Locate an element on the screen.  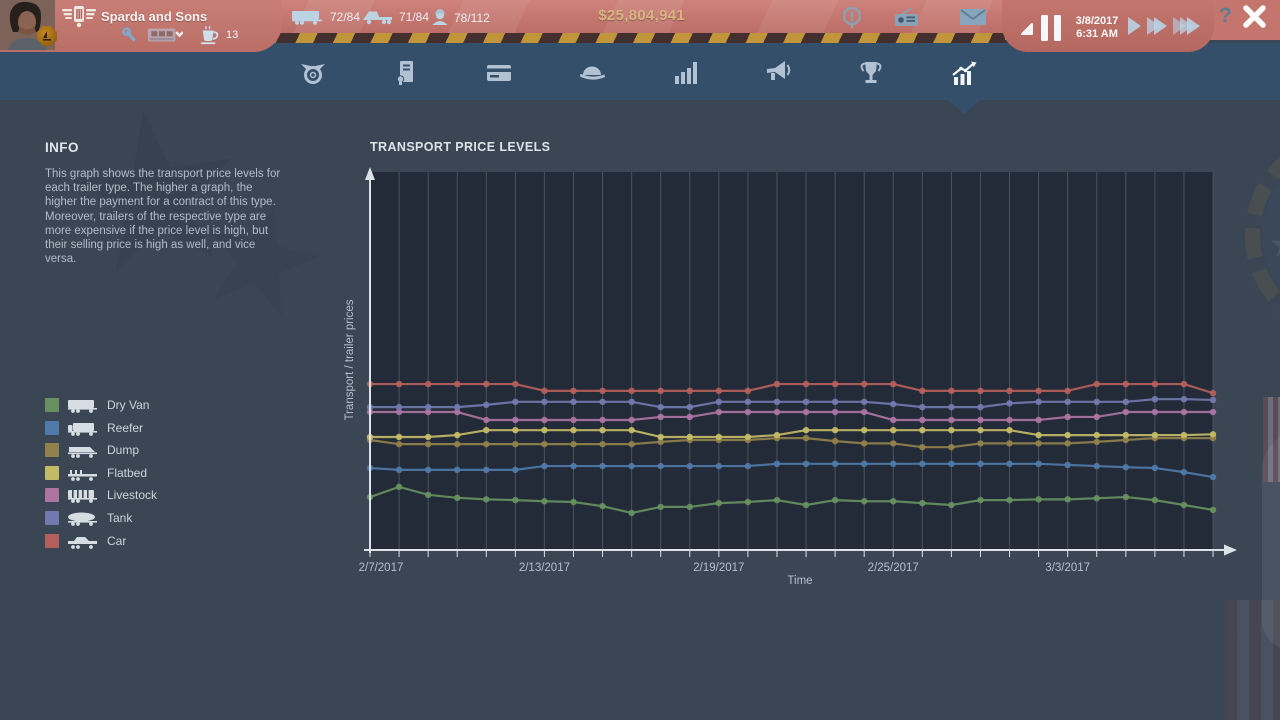
legend-row-dry-van: Dry Van is located at coordinates (101, 405).